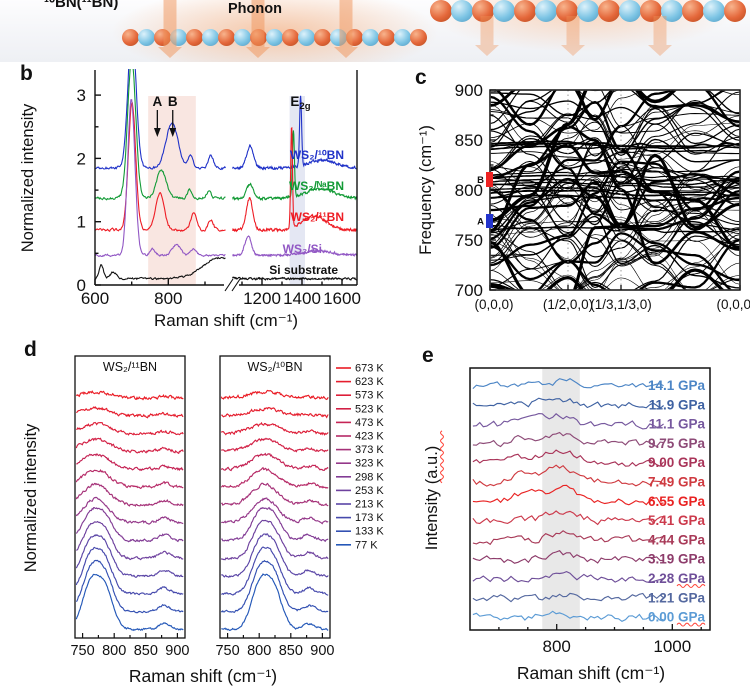 Image resolution: width=750 pixels, height=700 pixels. I want to click on spectrum-curve, so click(226, 268).